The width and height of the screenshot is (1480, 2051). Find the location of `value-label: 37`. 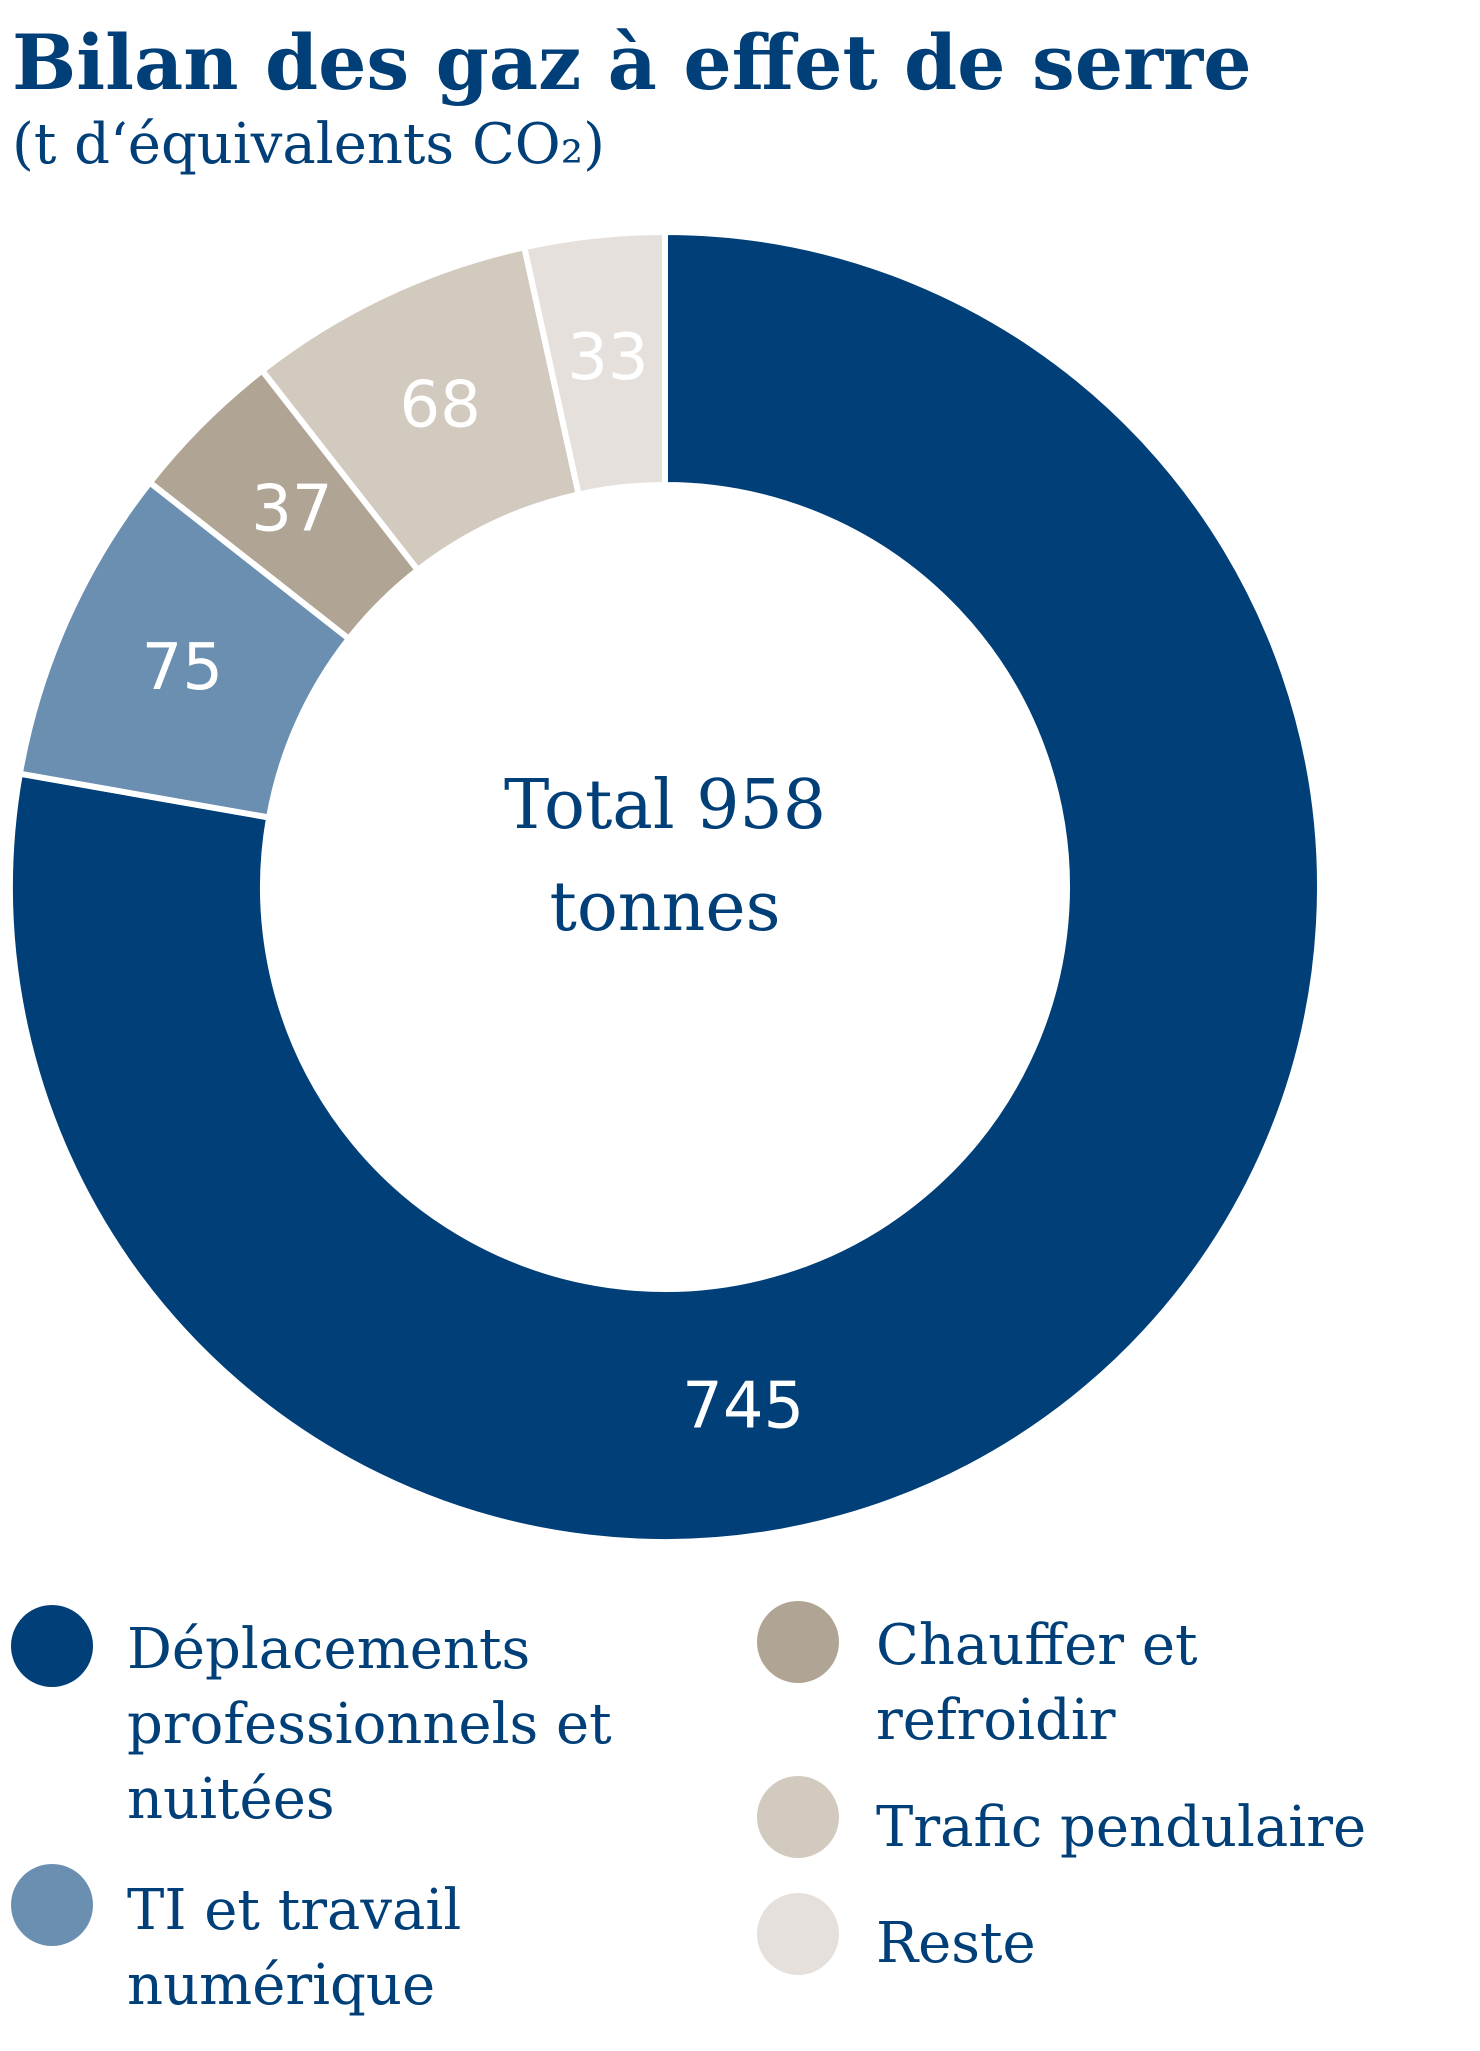

value-label: 37 is located at coordinates (291, 509).